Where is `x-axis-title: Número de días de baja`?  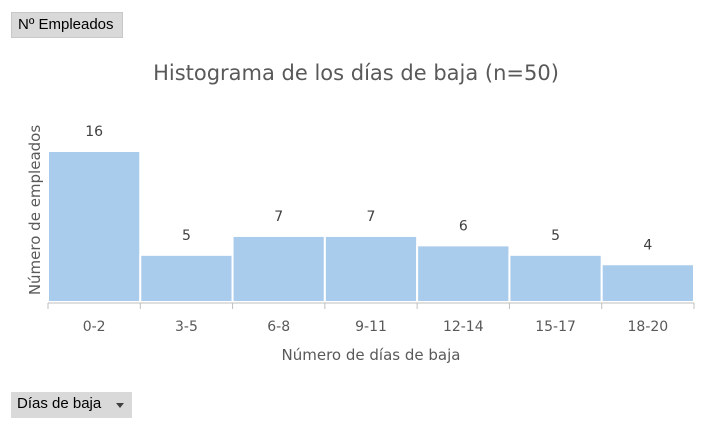 x-axis-title: Número de días de baja is located at coordinates (371, 355).